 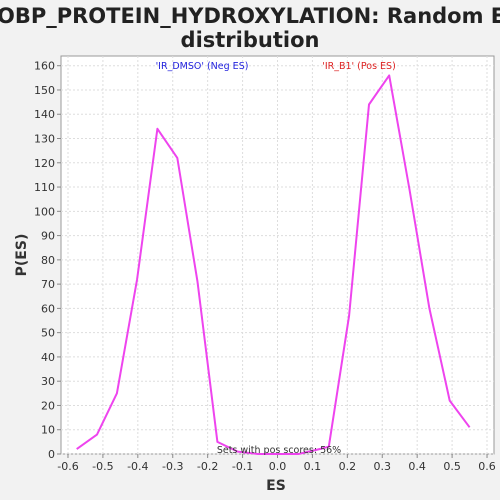 I want to click on x-tick-label: -0.3, so click(x=172, y=466).